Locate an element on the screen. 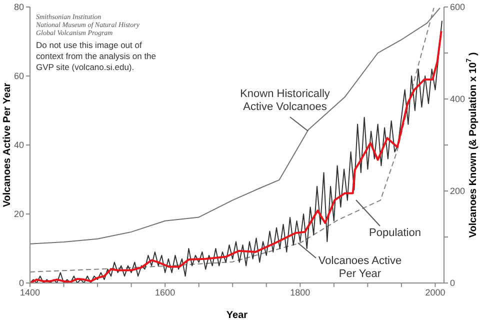 Image resolution: width=480 pixels, height=320 pixels. x-tick-label: 1400 is located at coordinates (30, 292).